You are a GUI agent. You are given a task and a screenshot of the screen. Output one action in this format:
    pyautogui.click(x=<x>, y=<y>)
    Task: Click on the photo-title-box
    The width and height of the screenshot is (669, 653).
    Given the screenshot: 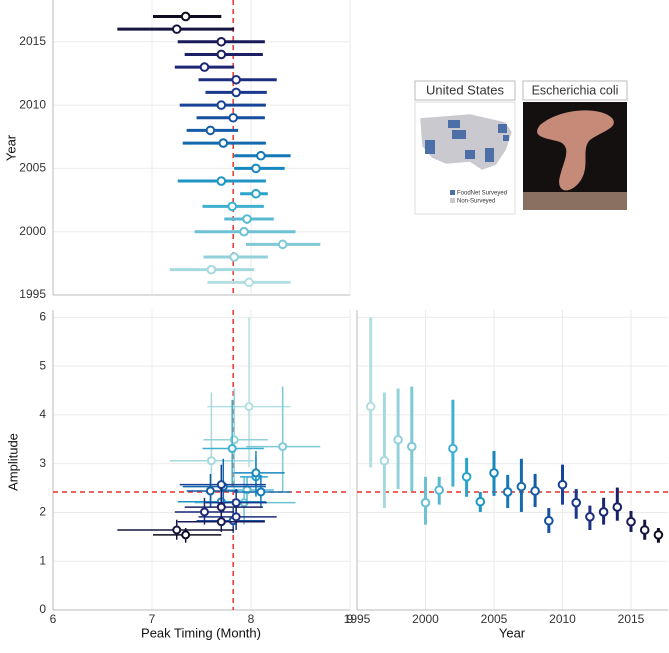 What is the action you would take?
    pyautogui.click(x=575, y=90)
    